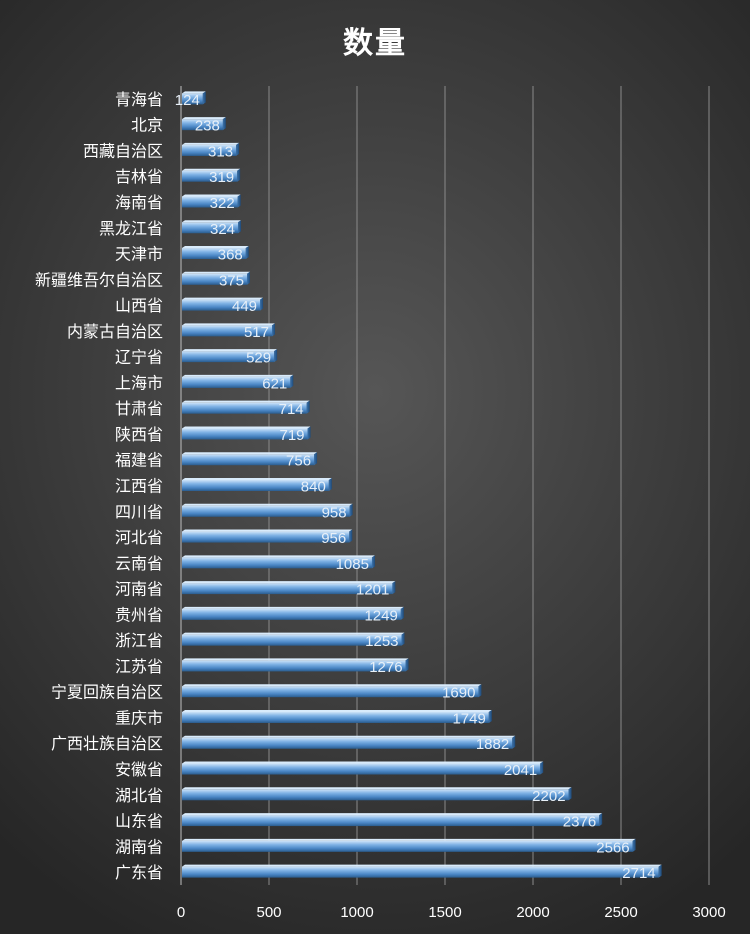  I want to click on data-label: 1253, so click(381, 641).